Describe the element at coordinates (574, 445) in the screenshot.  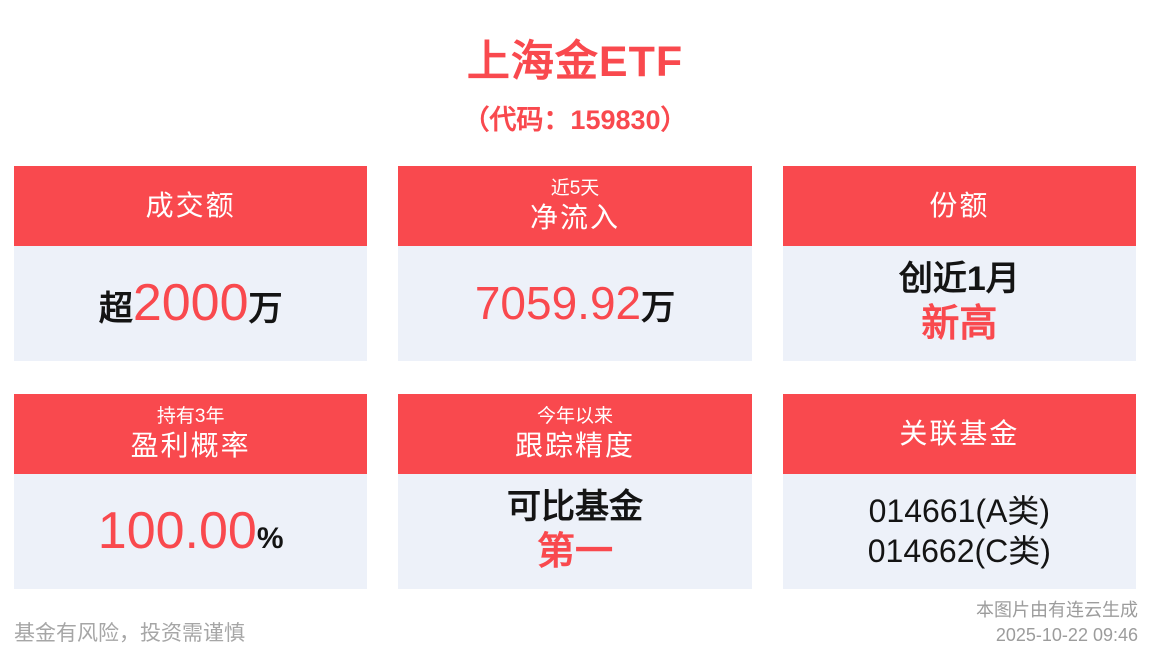
I see `card-tracking-accuracy-header-label: 跟踪精度` at that location.